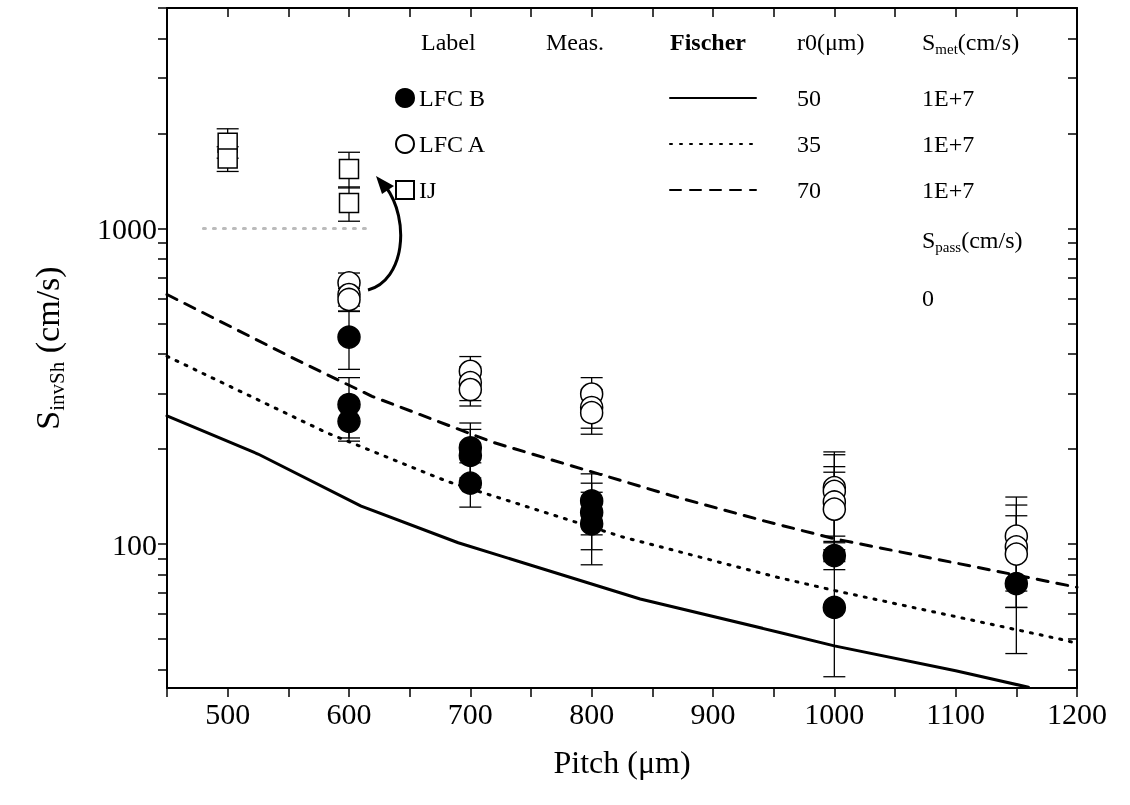  Describe the element at coordinates (1077, 713) in the screenshot. I see `x-tick-label: 1200` at that location.